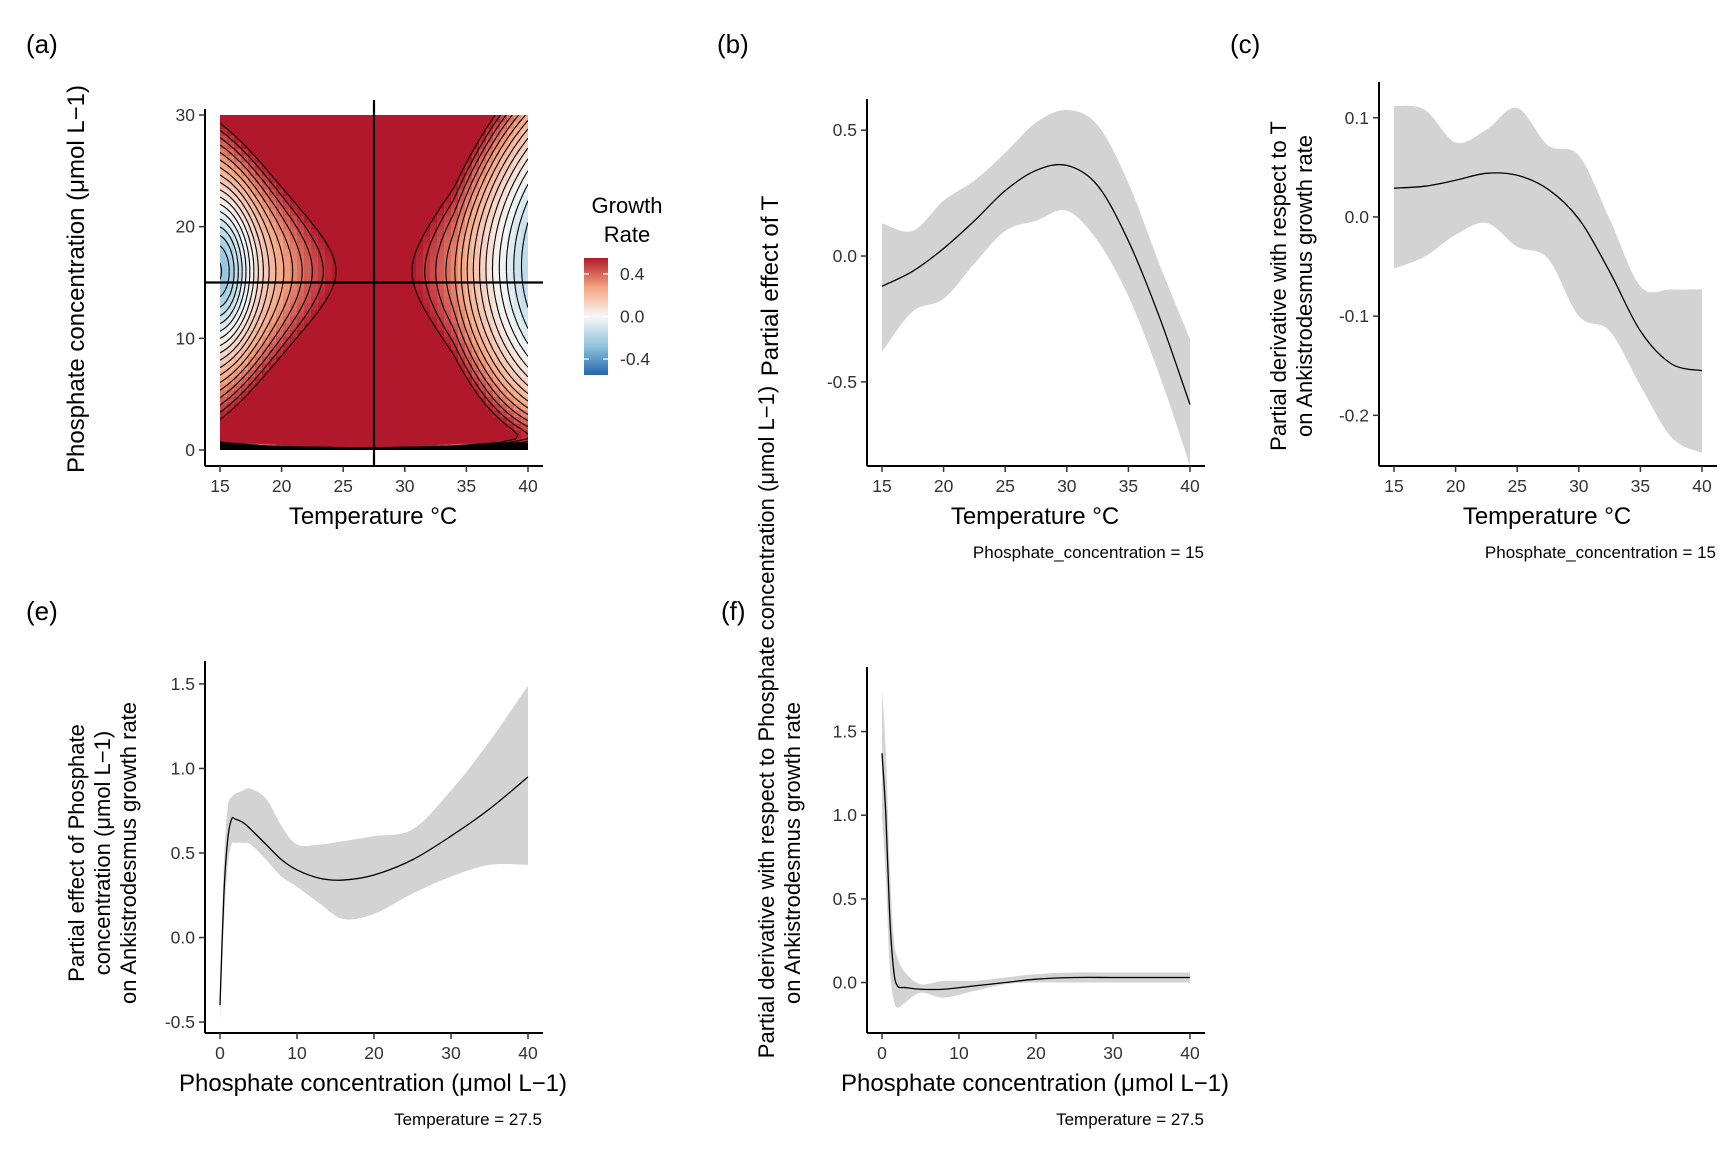 The width and height of the screenshot is (1728, 1152). Describe the element at coordinates (623, 284) in the screenshot. I see `growth-rate-legend: Growth Rate 0.40.0-0.4` at that location.